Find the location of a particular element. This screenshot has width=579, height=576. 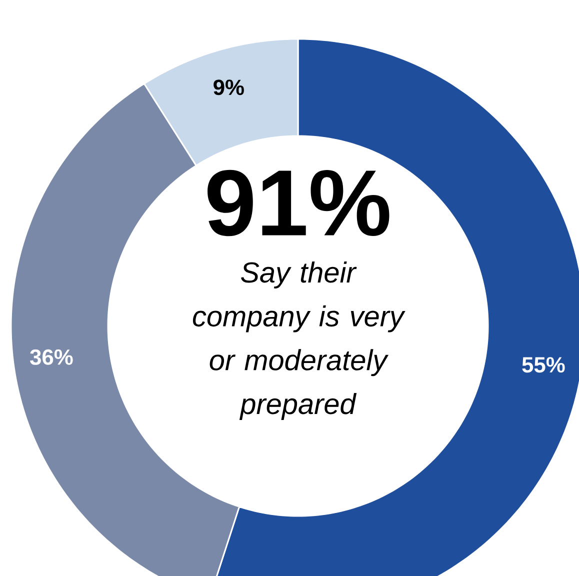

text: 91% is located at coordinates (299, 203).